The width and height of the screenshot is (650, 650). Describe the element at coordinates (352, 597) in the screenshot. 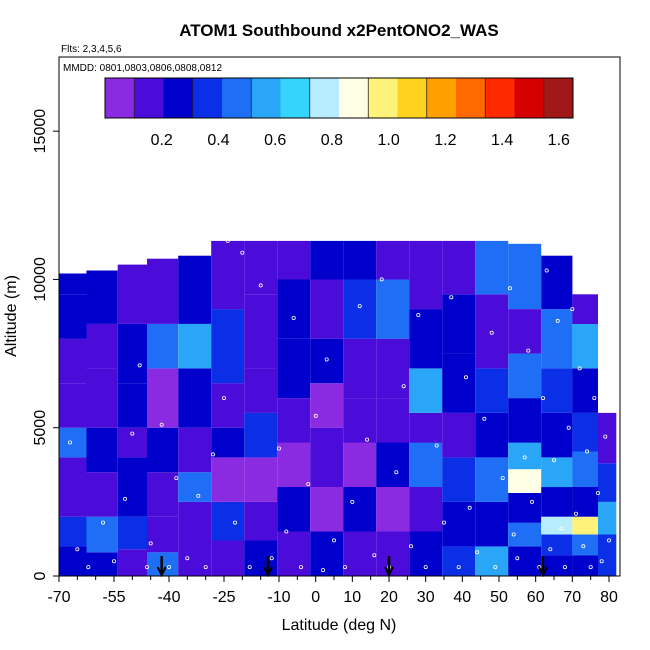

I see `x-tick-label: 10` at that location.